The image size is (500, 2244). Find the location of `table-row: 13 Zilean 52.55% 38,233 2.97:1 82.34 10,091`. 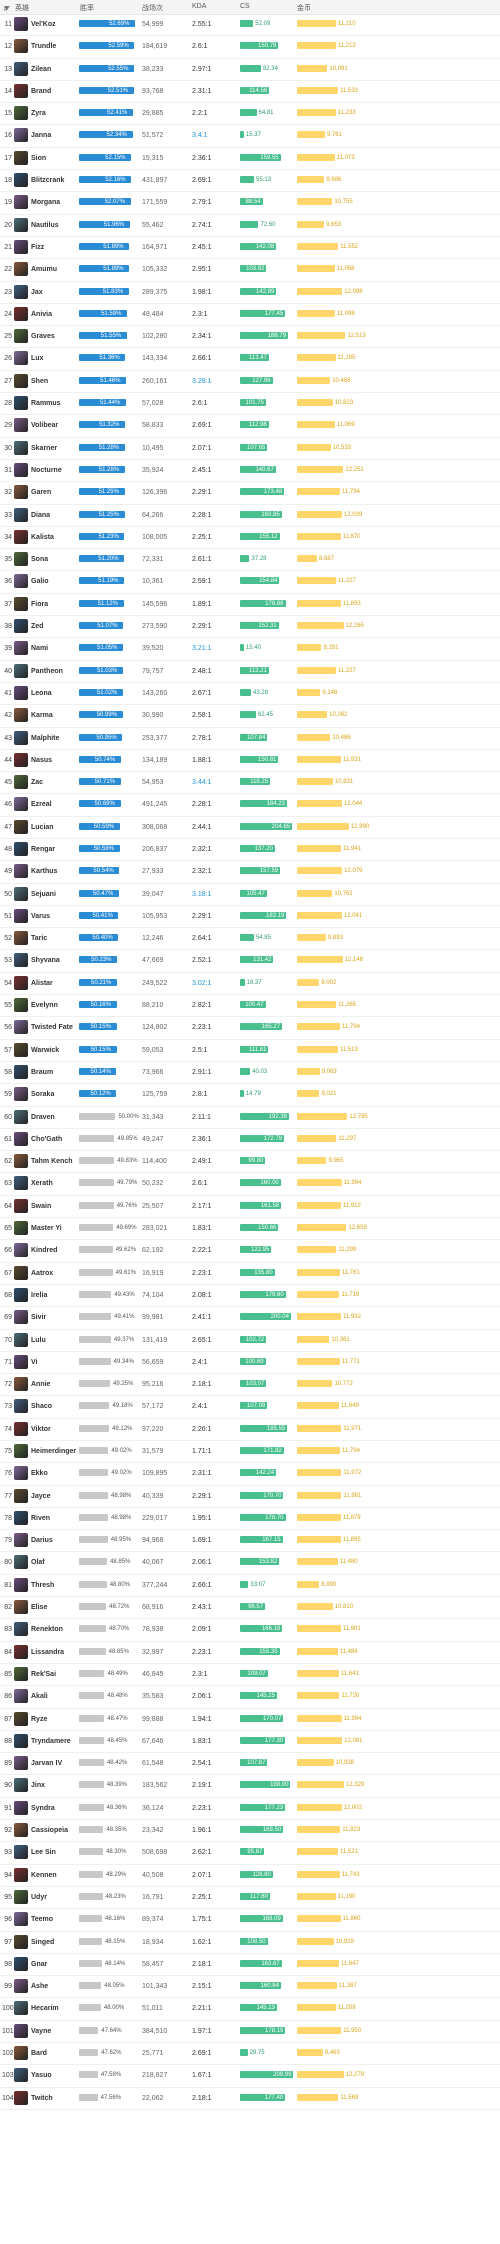

table-row: 13 Zilean 52.55% 38,233 2.97:1 82.34 10,091 is located at coordinates (250, 70).